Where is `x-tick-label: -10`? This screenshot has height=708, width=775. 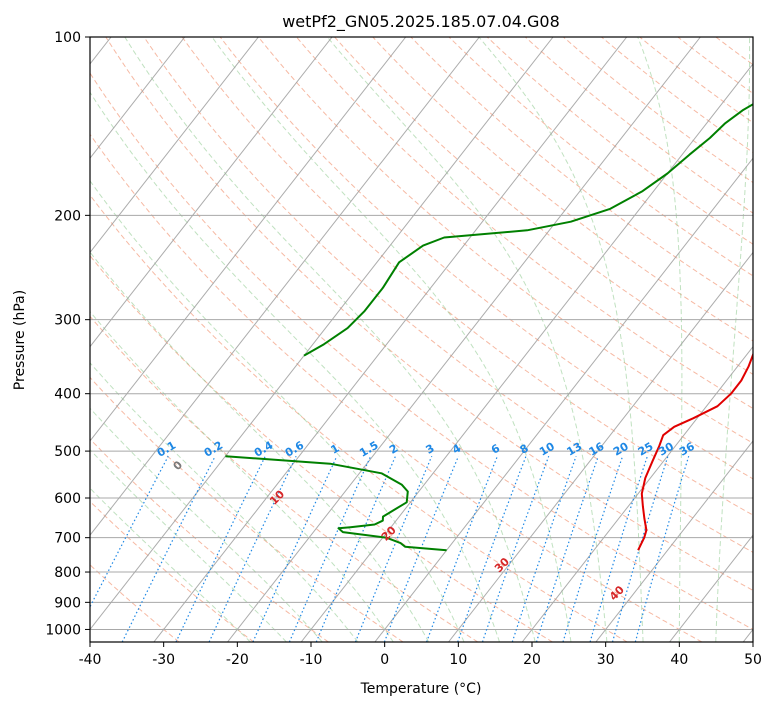 x-tick-label: -10 is located at coordinates (311, 660).